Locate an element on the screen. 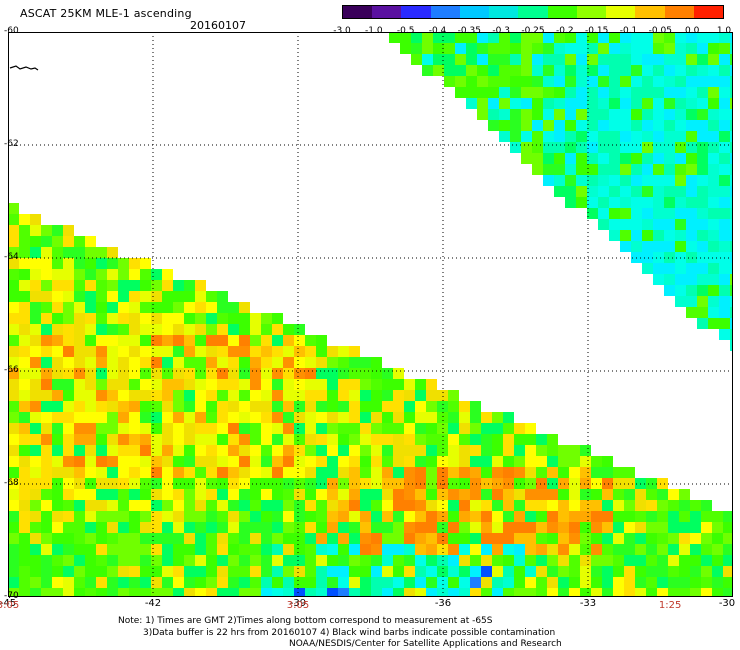 The height and width of the screenshot is (650, 740). longitude-label: -39 is located at coordinates (298, 603).